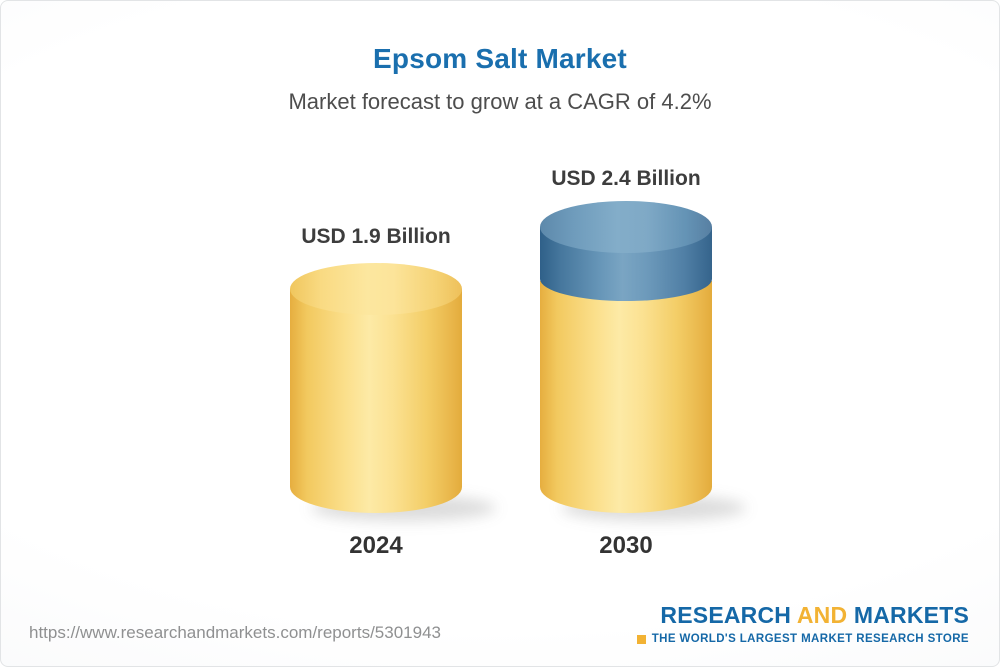 The image size is (1000, 667). What do you see at coordinates (641, 639) in the screenshot?
I see `logo-accent-square-icon` at bounding box center [641, 639].